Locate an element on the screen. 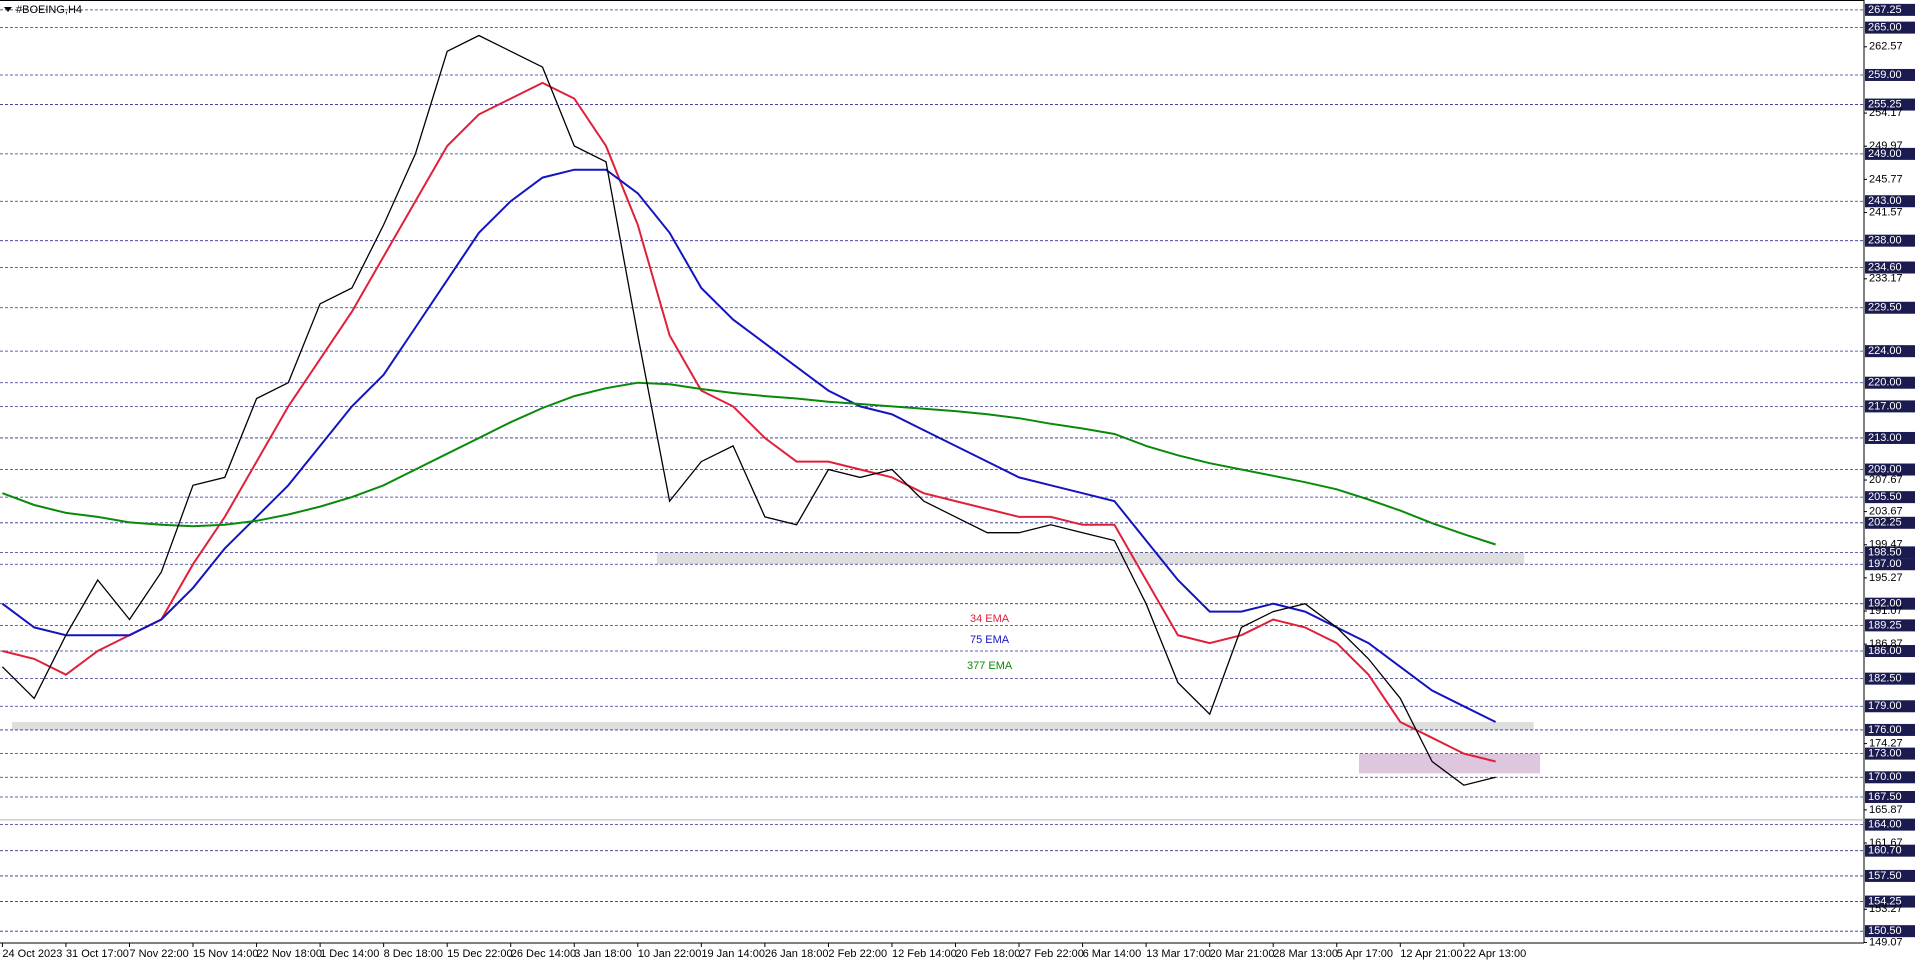 The height and width of the screenshot is (968, 1916). level-label: 189.25 is located at coordinates (1885, 625).